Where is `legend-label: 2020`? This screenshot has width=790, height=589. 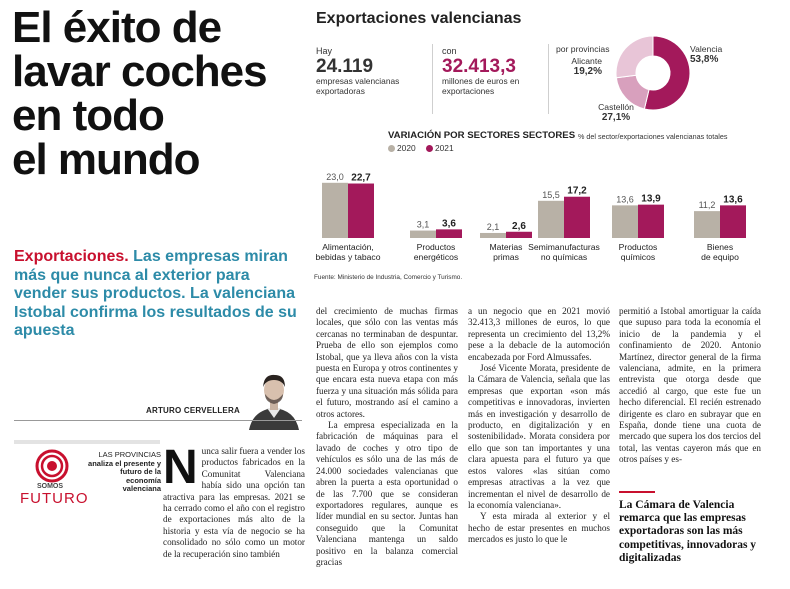
legend-label: 2020 is located at coordinates (406, 148).